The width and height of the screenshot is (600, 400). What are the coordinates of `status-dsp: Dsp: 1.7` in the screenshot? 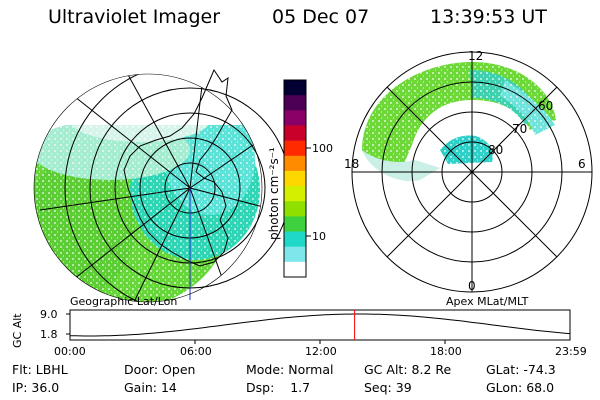 It's located at (278, 387).